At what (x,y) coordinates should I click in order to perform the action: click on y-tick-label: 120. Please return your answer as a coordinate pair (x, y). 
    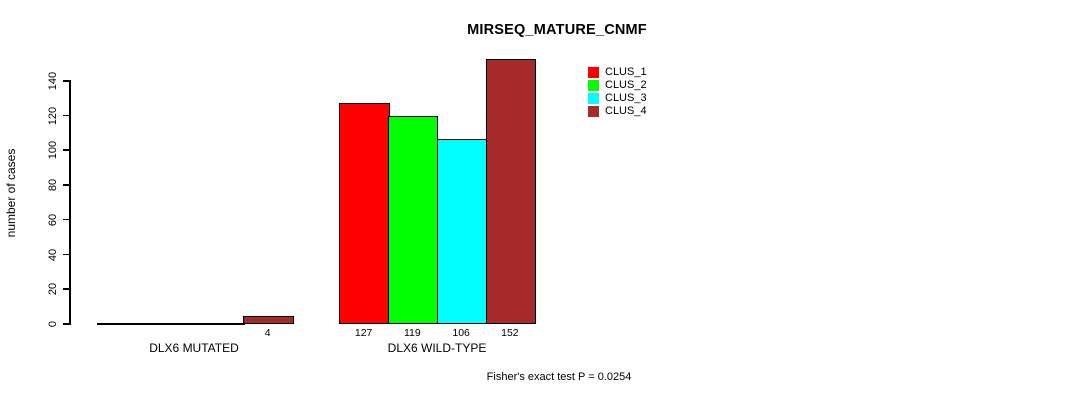
    Looking at the image, I should click on (53, 115).